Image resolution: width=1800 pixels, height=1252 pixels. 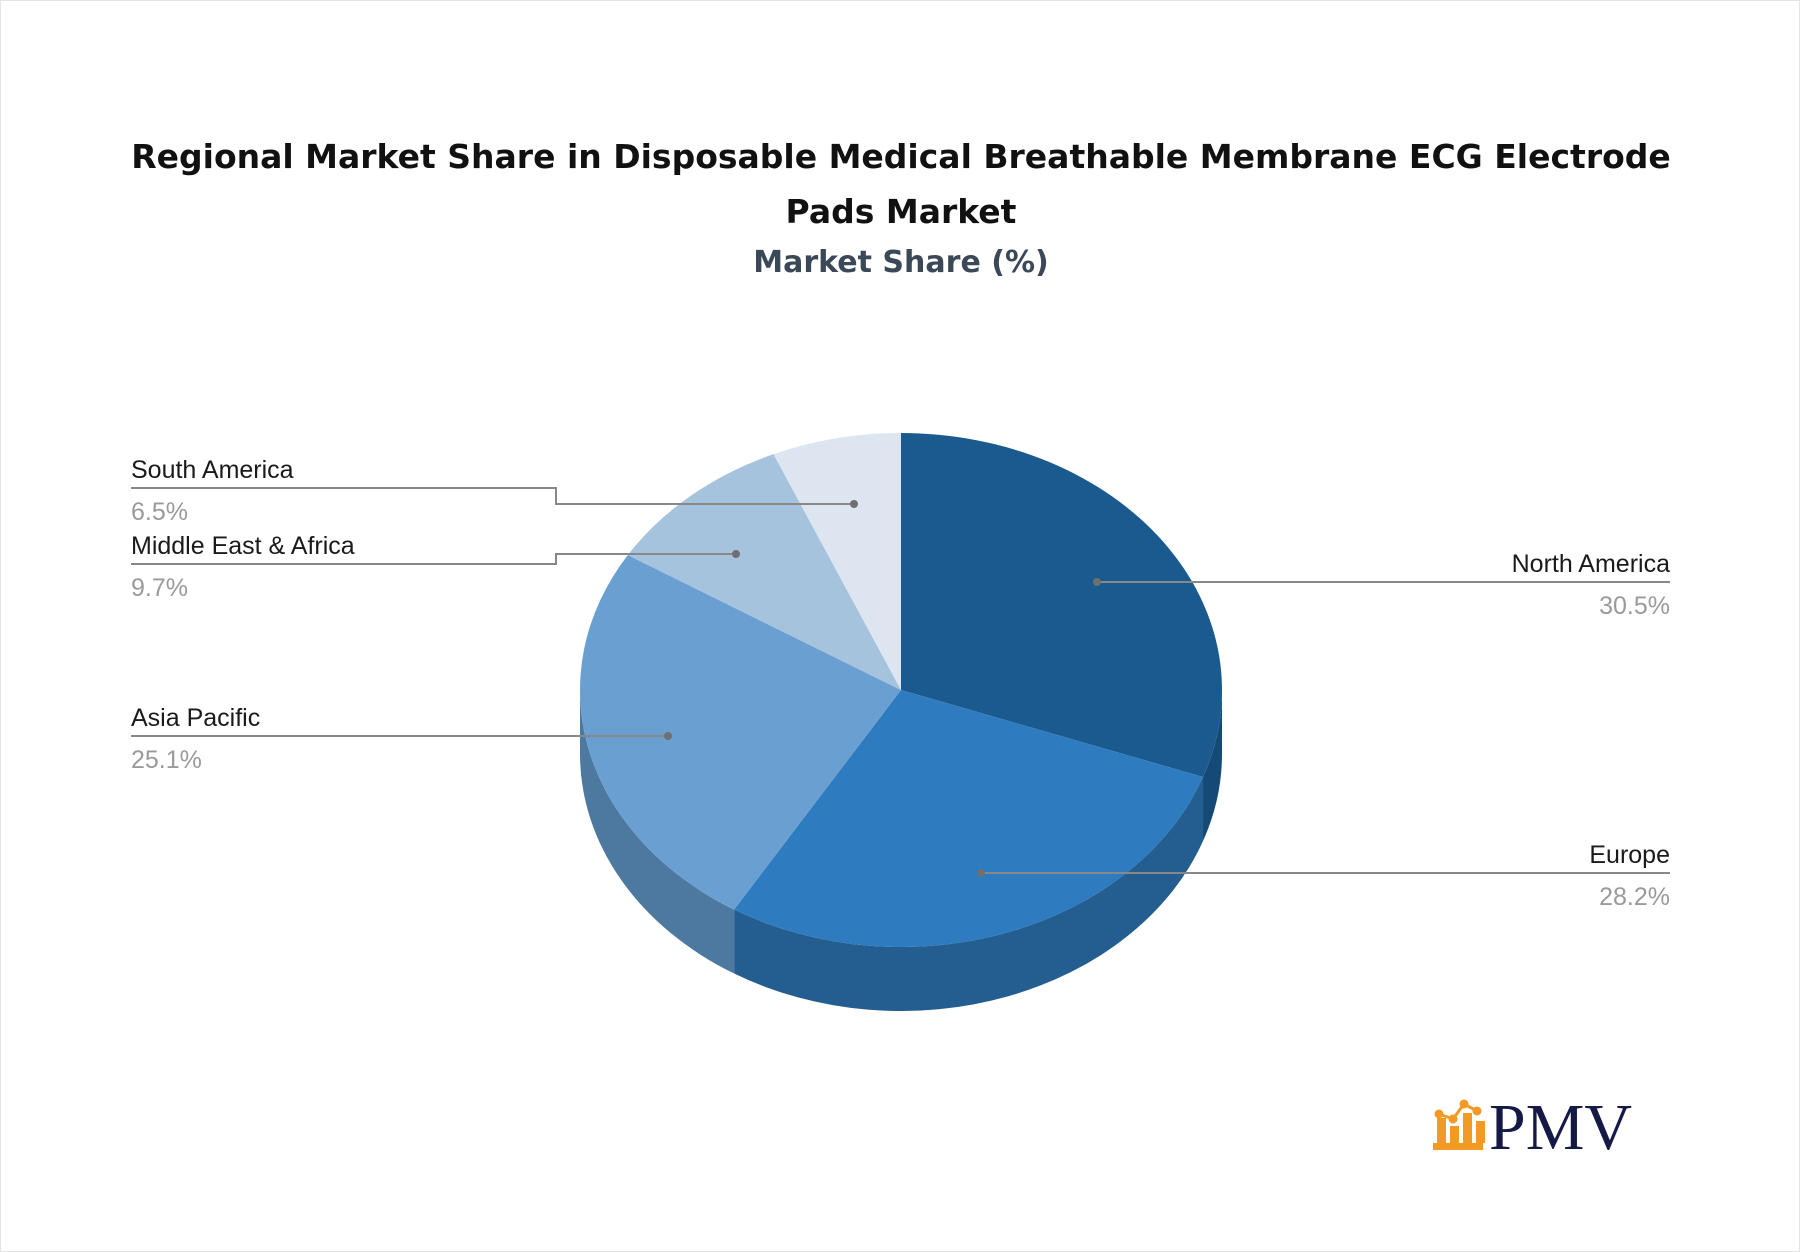 I want to click on pie-slice-europe, so click(x=969, y=818).